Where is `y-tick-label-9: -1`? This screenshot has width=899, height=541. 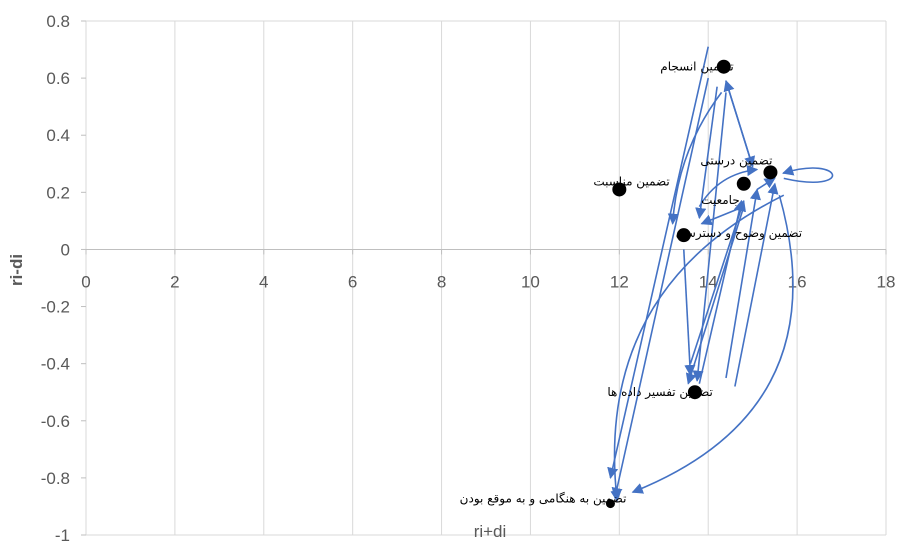 y-tick-label-9: -1 is located at coordinates (62, 533).